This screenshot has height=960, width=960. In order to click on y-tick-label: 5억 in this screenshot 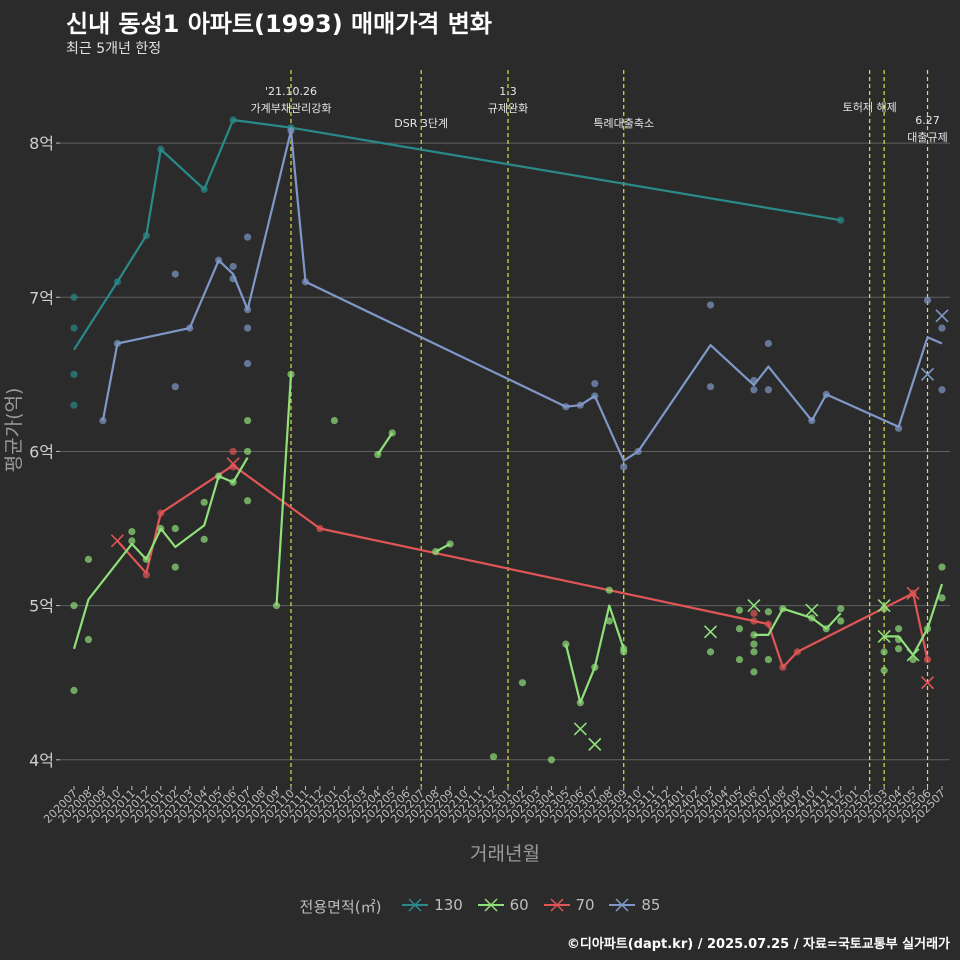, I will do `click(41, 606)`.